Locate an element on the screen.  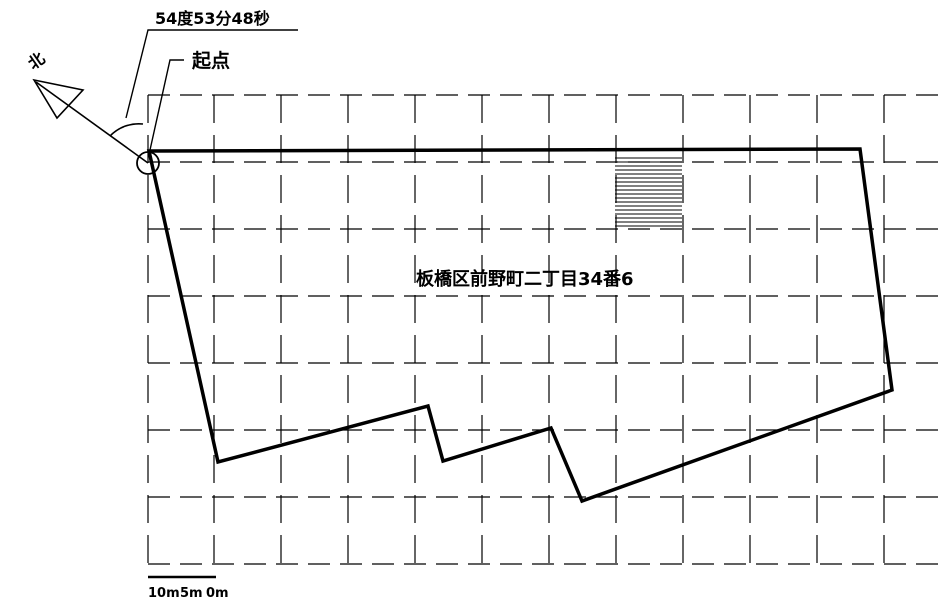
origin-label: 起点 is located at coordinates (210, 61).